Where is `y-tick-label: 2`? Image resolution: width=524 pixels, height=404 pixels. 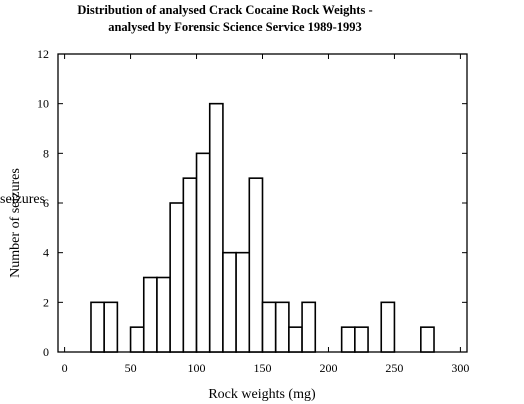
y-tick-label: 2 is located at coordinates (46, 302).